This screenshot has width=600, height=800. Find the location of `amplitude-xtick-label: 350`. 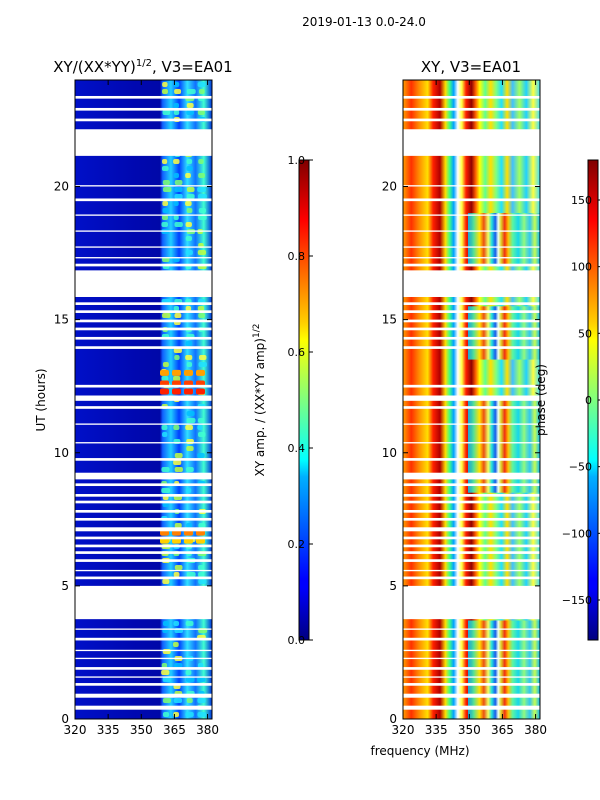

amplitude-xtick-label: 350 is located at coordinates (141, 730).